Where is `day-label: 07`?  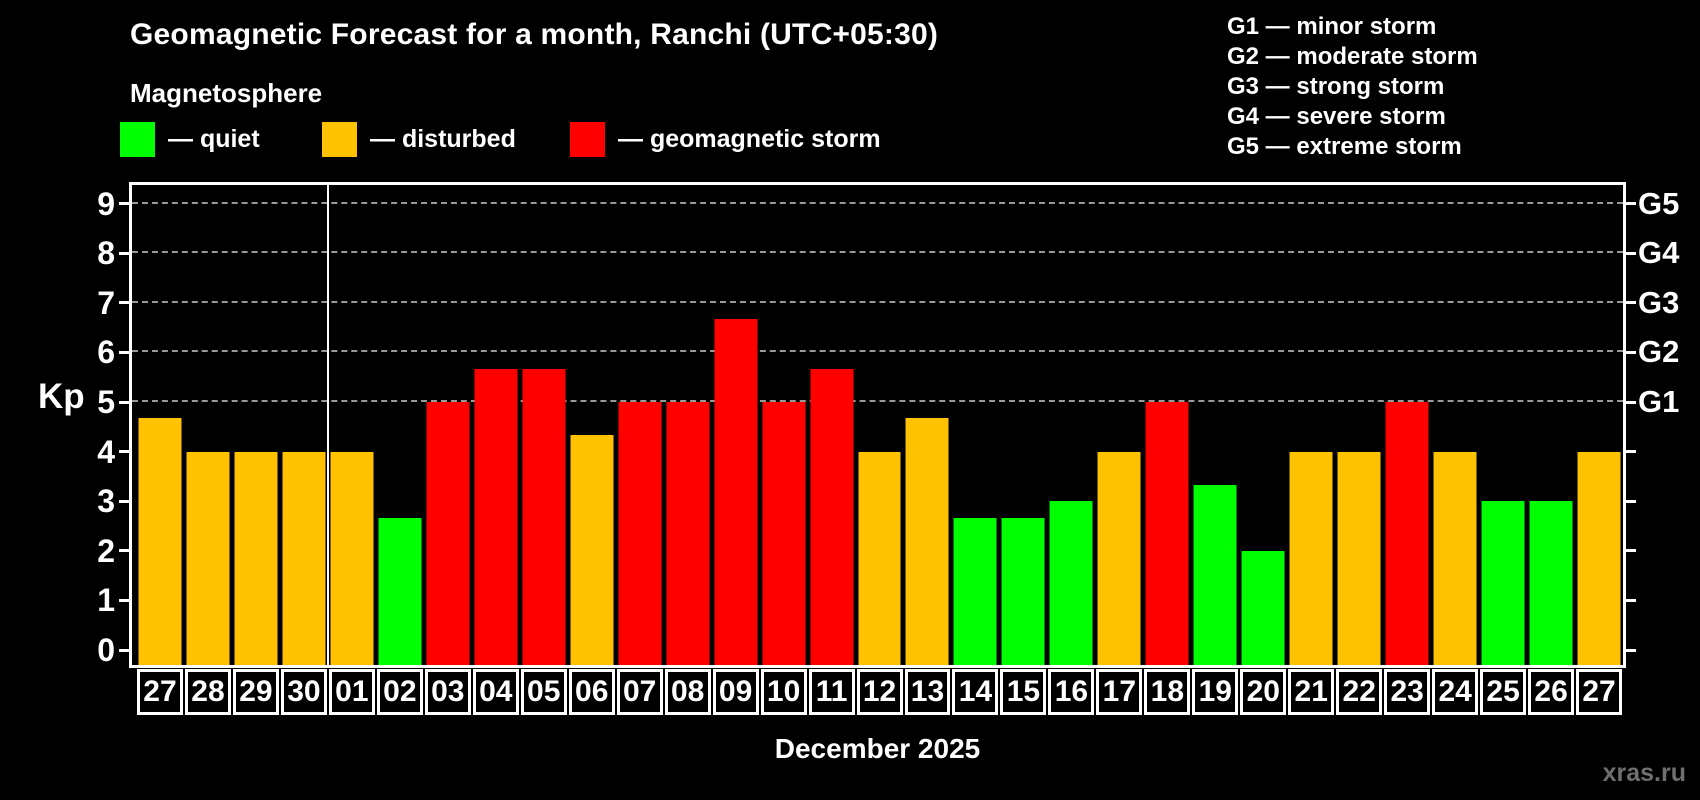
day-label: 07 is located at coordinates (639, 692).